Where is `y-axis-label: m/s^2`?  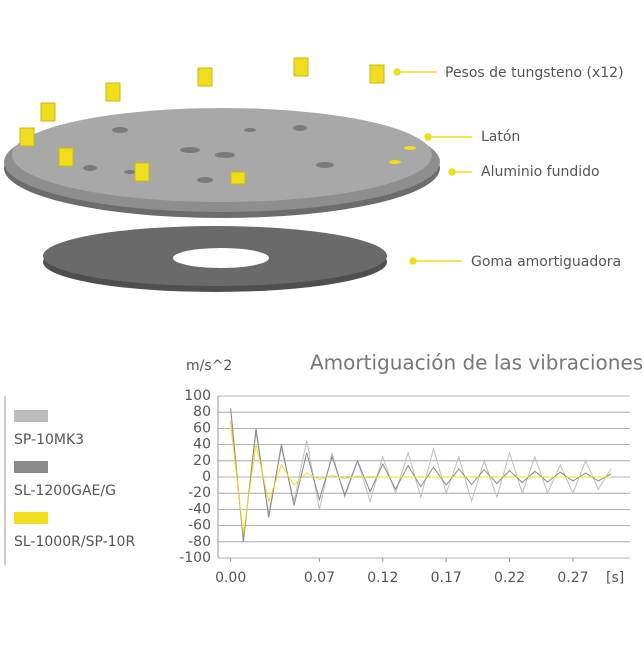 y-axis-label: m/s^2 is located at coordinates (209, 366).